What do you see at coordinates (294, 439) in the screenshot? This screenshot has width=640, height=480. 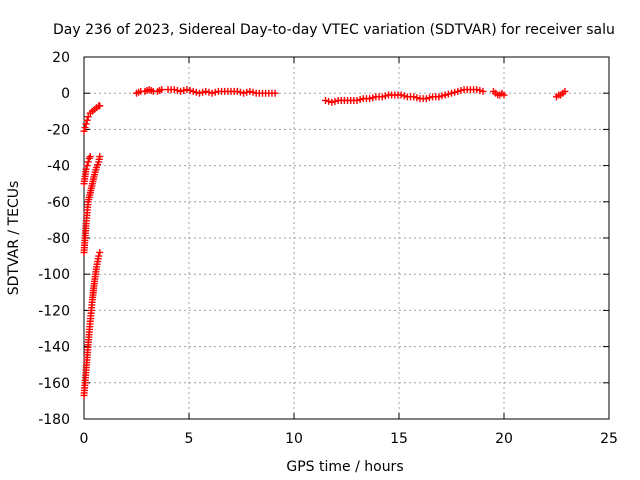 I see `x-tick-label: 10` at bounding box center [294, 439].